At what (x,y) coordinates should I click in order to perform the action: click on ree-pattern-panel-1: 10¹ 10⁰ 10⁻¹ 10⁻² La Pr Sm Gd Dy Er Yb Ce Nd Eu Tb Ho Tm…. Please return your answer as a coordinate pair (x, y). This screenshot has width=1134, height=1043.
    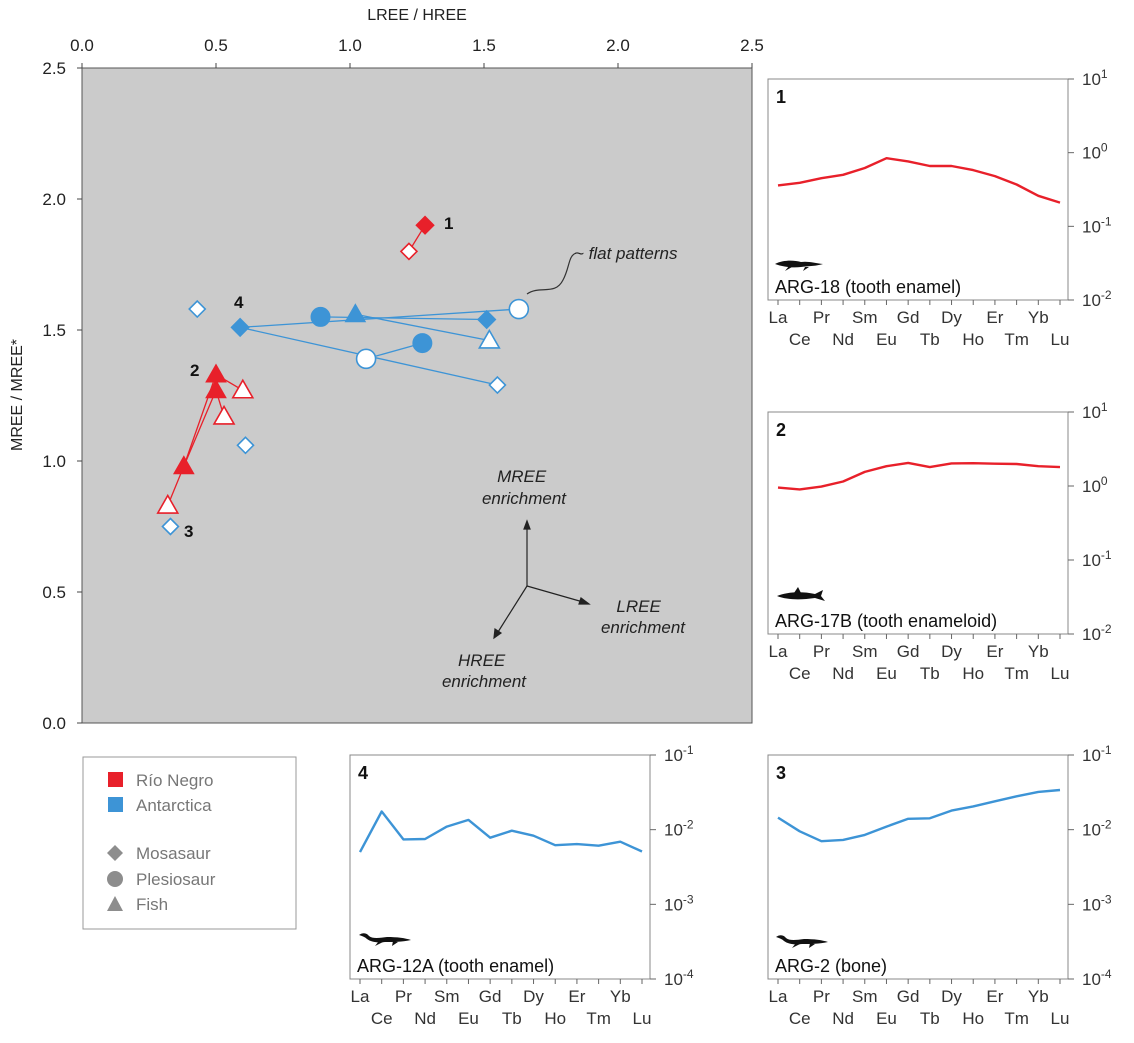
    Looking at the image, I should click on (939, 208).